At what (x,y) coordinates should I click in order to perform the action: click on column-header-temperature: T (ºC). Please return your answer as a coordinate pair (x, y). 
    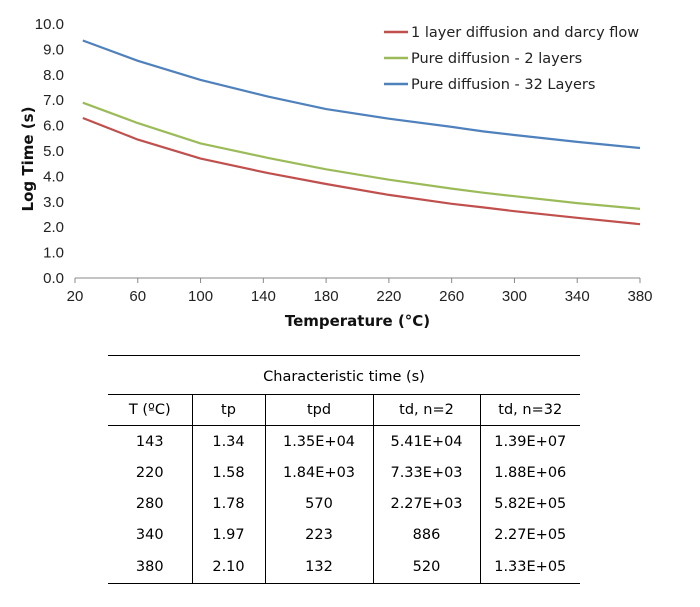
    Looking at the image, I should click on (150, 410).